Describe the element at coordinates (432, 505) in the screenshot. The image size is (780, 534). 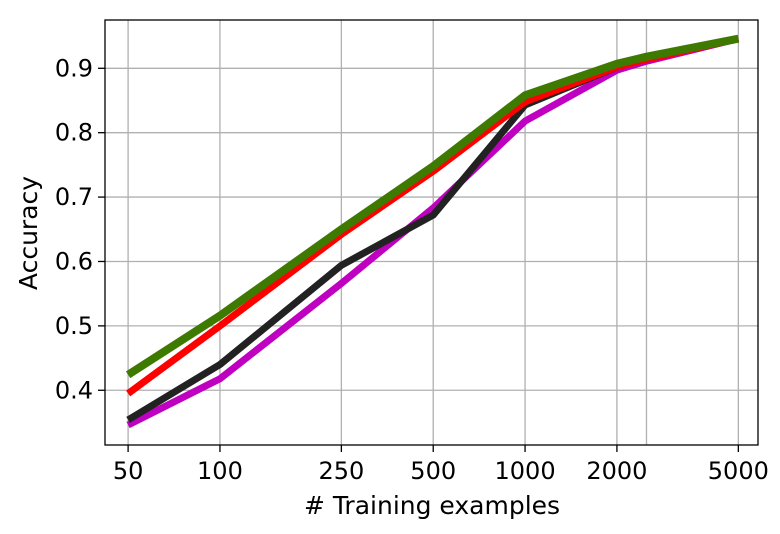
I see `x-axis-title: # Training examples` at that location.